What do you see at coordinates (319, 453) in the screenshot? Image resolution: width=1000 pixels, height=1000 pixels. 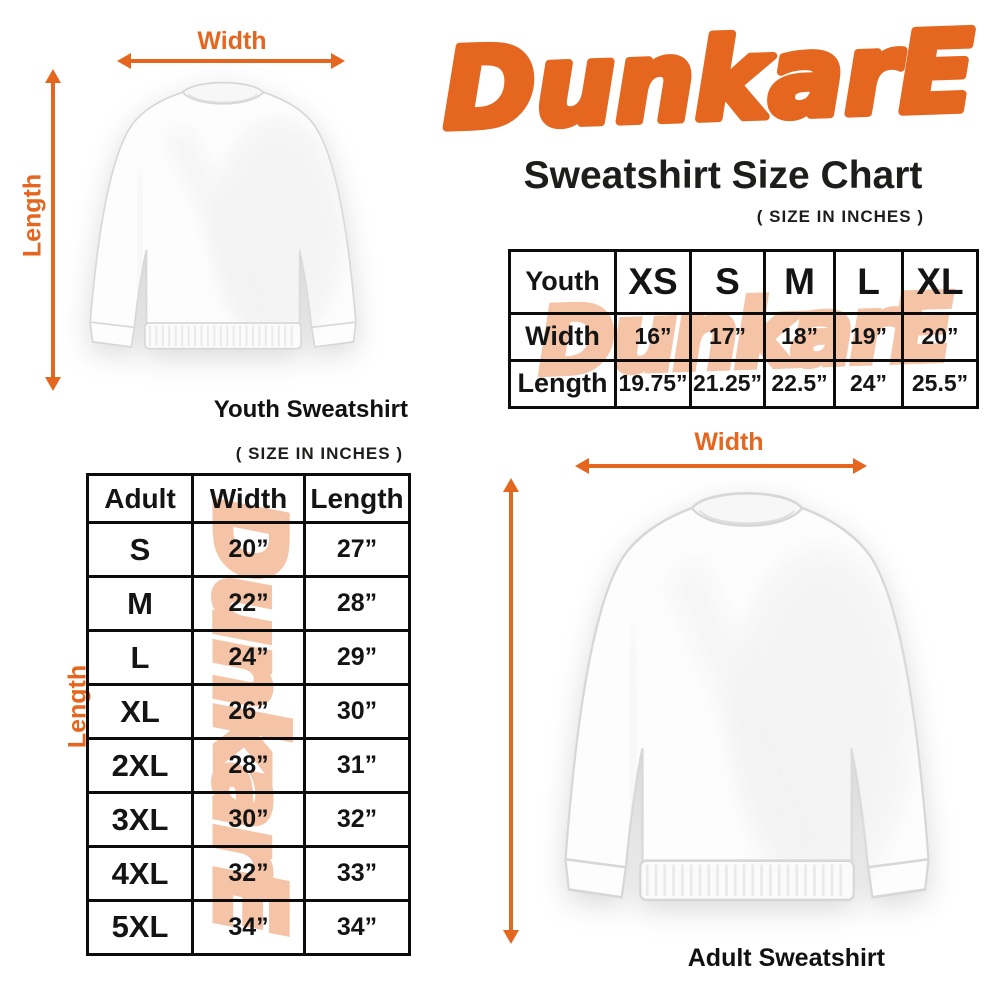 I see `adult-size-units-note: ( SIZE IN INCHES )` at bounding box center [319, 453].